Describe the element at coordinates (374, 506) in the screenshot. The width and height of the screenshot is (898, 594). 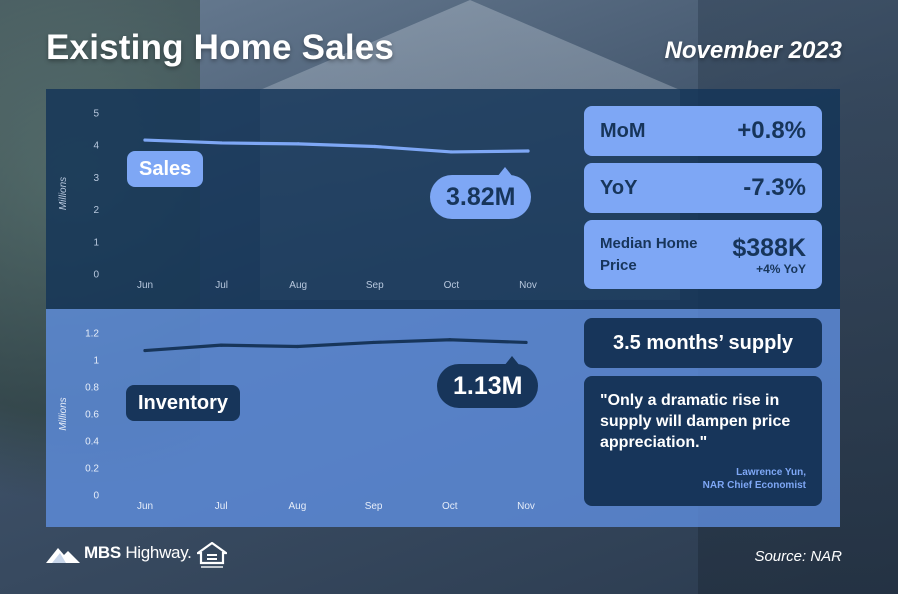
I see `inventory-x-tick-label: Sep` at that location.